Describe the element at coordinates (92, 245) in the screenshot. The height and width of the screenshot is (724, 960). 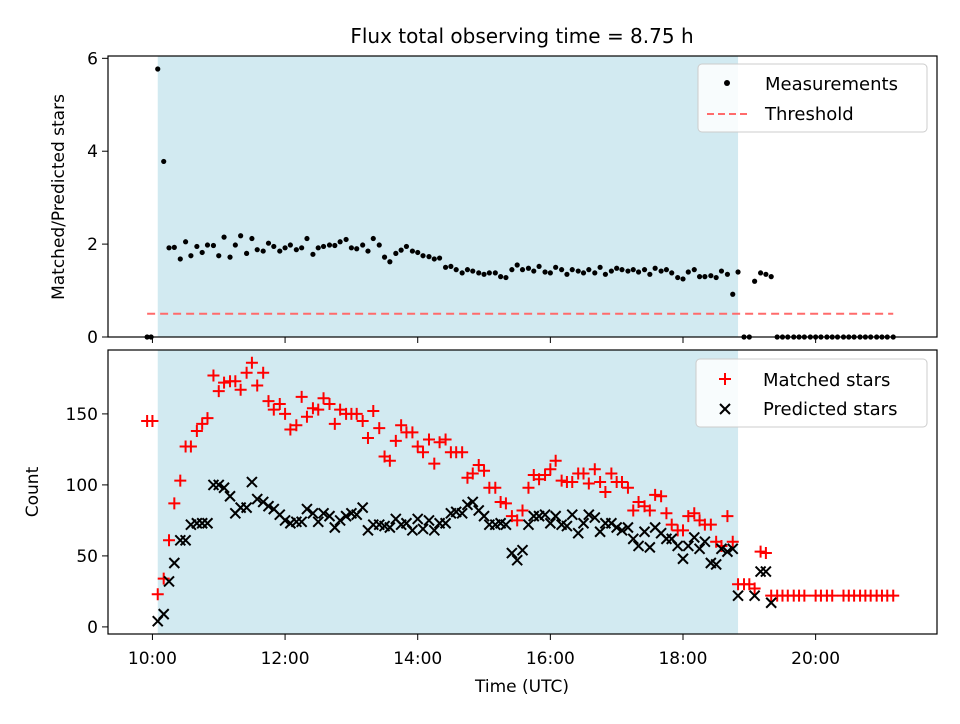
I see `top-y-tick-label: 2` at that location.